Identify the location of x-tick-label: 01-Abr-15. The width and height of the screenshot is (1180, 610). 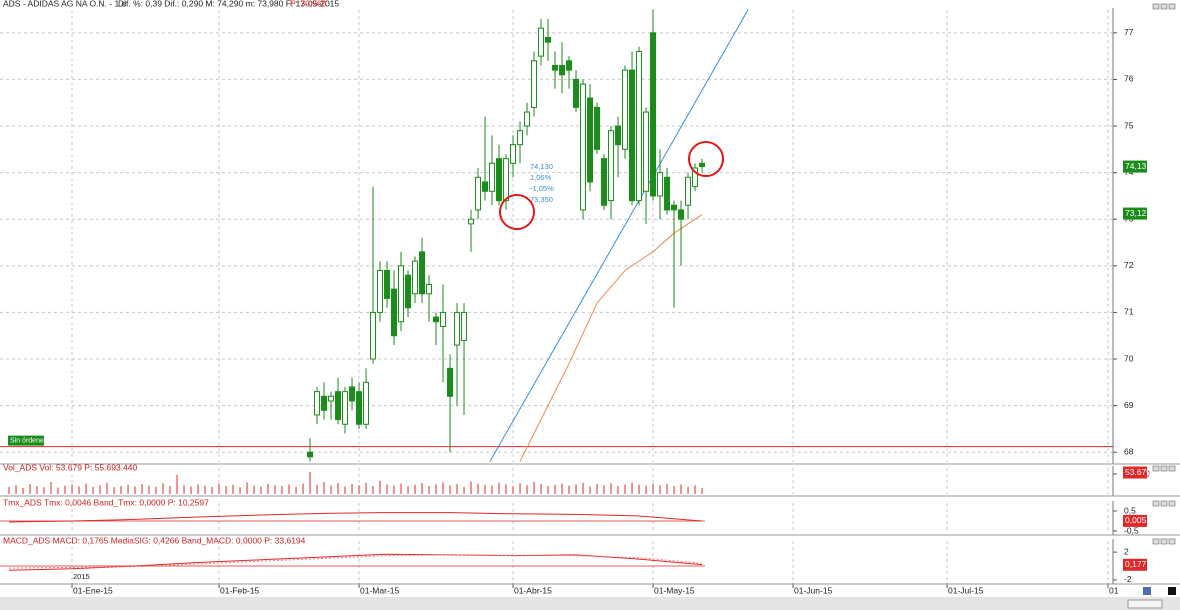
(533, 590).